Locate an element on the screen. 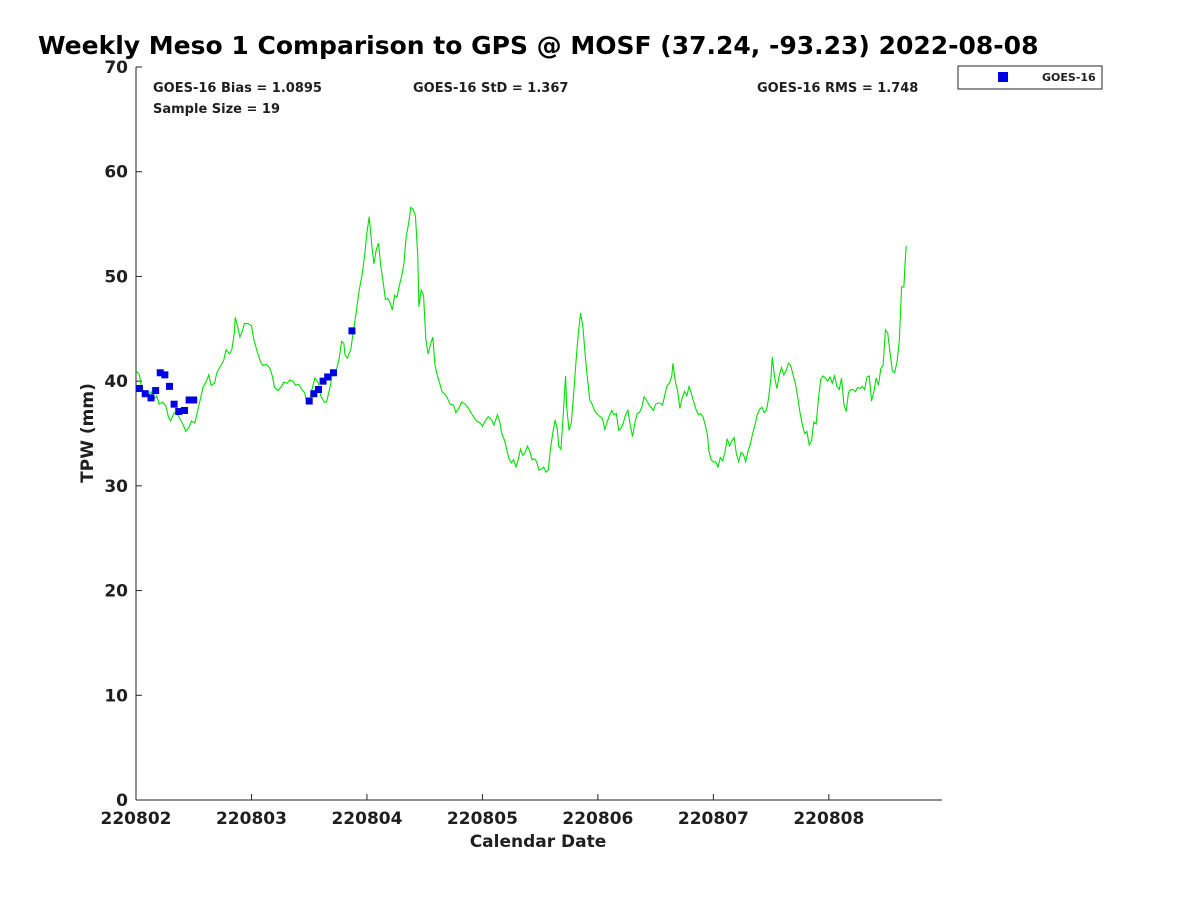 The image size is (1200, 904). legend-label-goes16: GOES-16 is located at coordinates (1069, 77).